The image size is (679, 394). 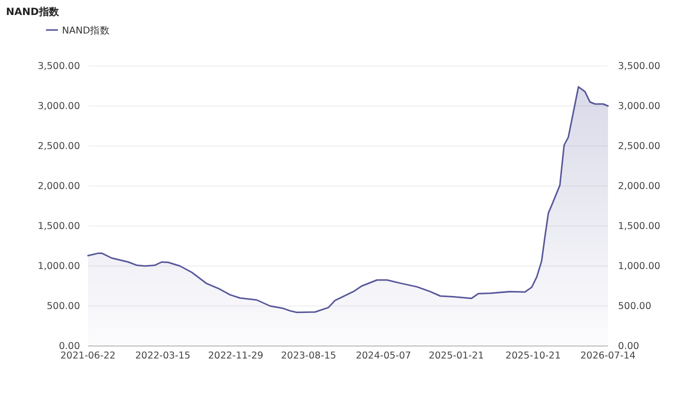 What do you see at coordinates (33, 12) in the screenshot?
I see `chart-title: NAND指数` at bounding box center [33, 12].